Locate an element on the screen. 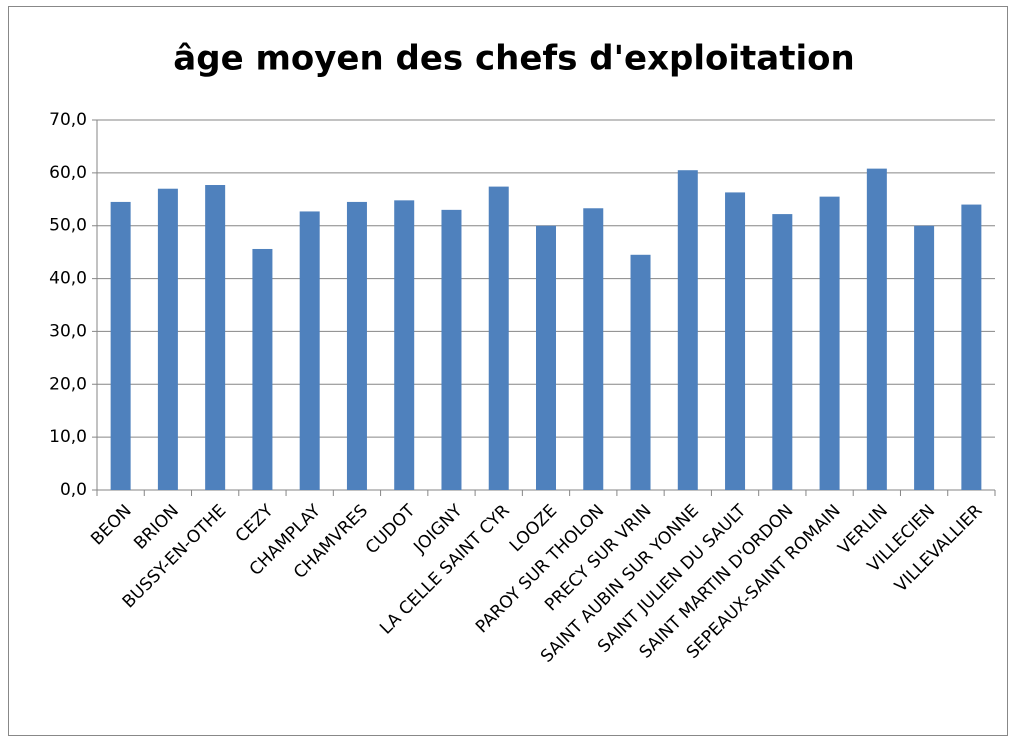 This screenshot has height=736, width=1012. chart-title: âge moyen des chefs d'exploitation is located at coordinates (513, 59).